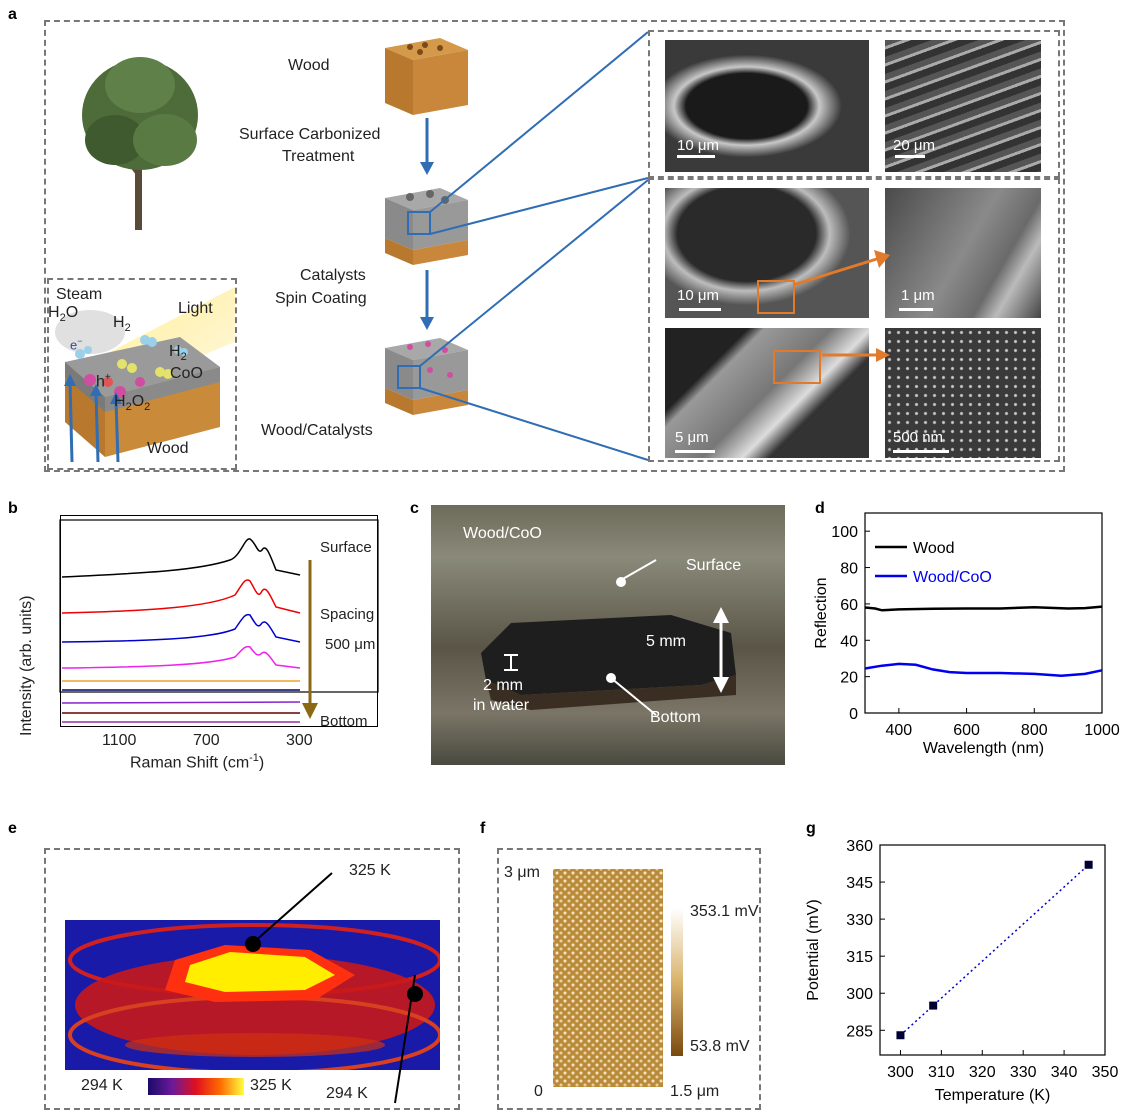 The height and width of the screenshot is (1119, 1129). Describe the element at coordinates (426, 76) in the screenshot. I see `wood-block-icon` at that location.